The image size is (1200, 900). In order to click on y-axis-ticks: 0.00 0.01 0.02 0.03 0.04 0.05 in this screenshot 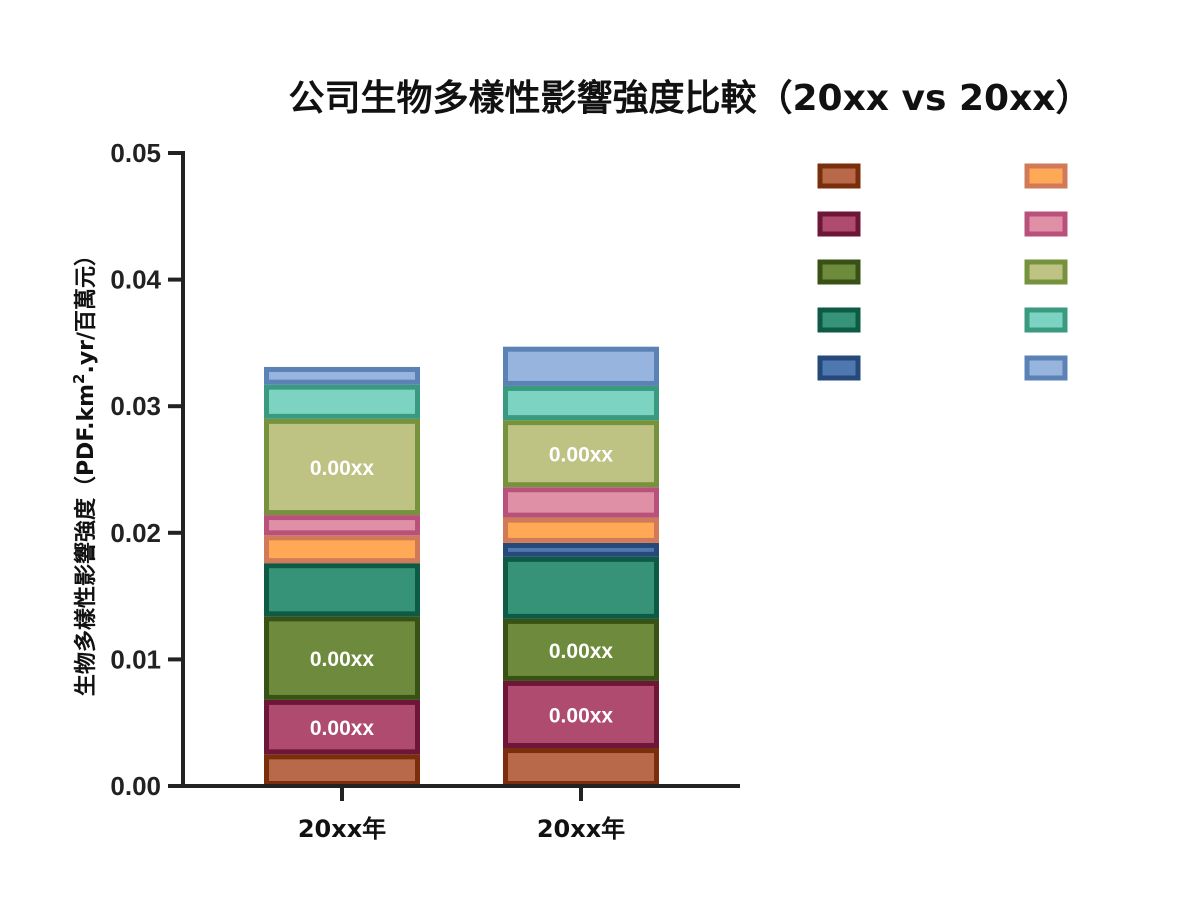, I will do `click(146, 469)`.